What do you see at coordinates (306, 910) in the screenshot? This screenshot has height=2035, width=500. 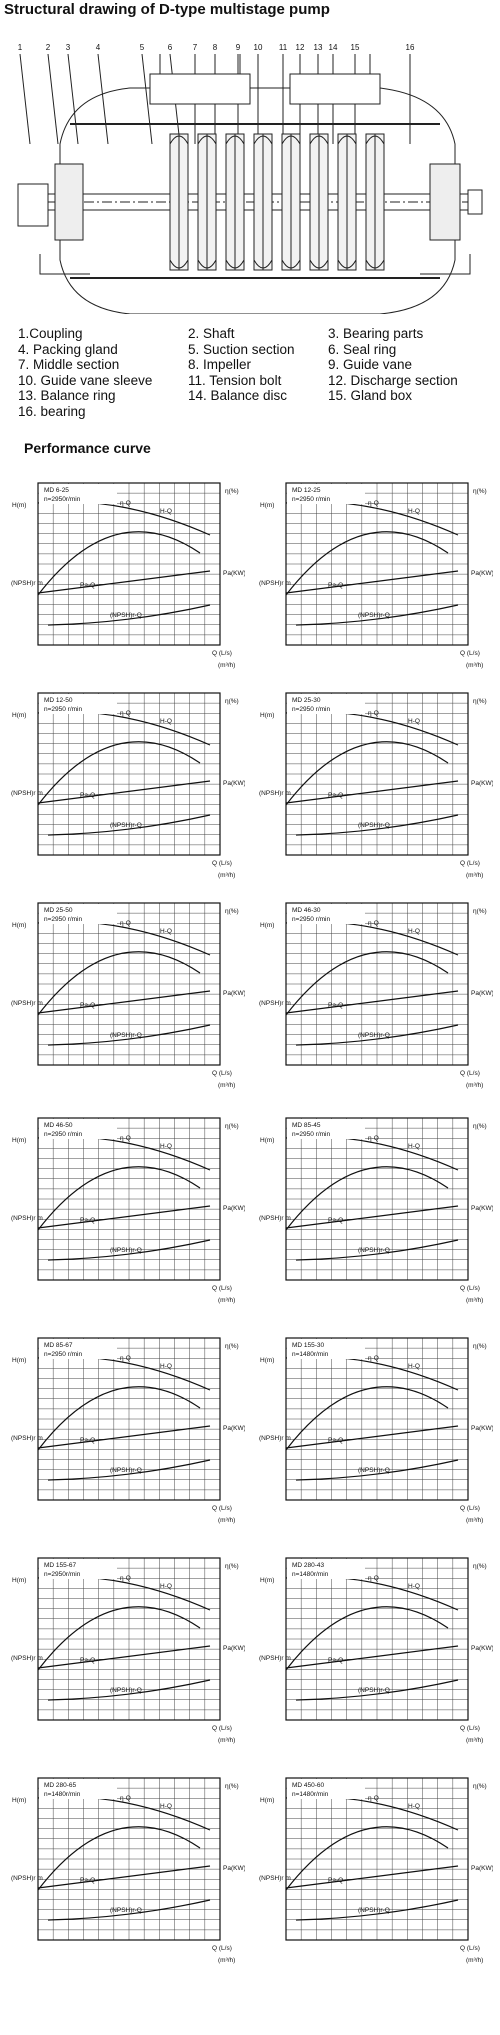 I see `chart-model: MD 46-30` at bounding box center [306, 910].